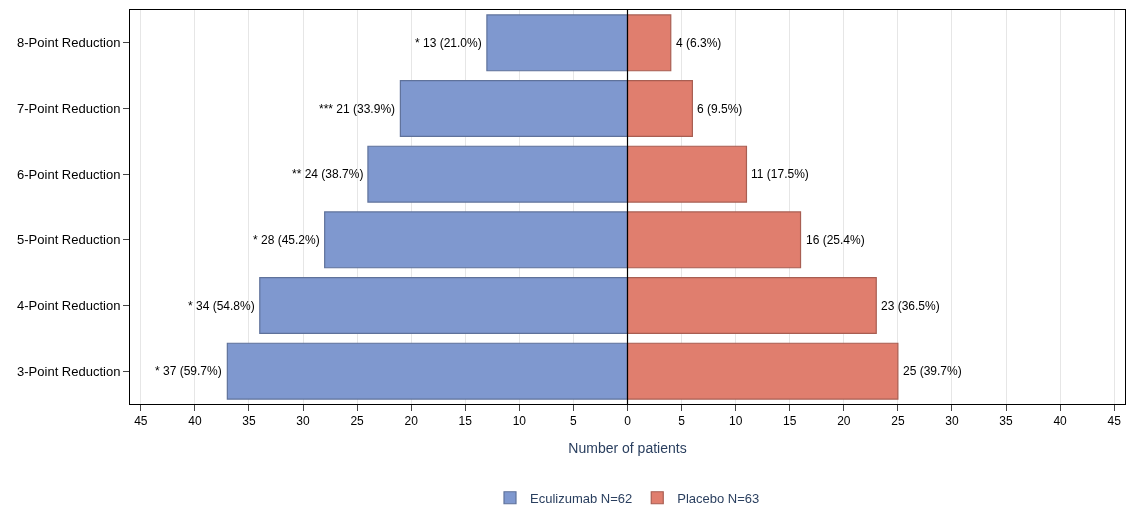 The height and width of the screenshot is (521, 1133). I want to click on data-label: 6 (9.5%), so click(720, 109).